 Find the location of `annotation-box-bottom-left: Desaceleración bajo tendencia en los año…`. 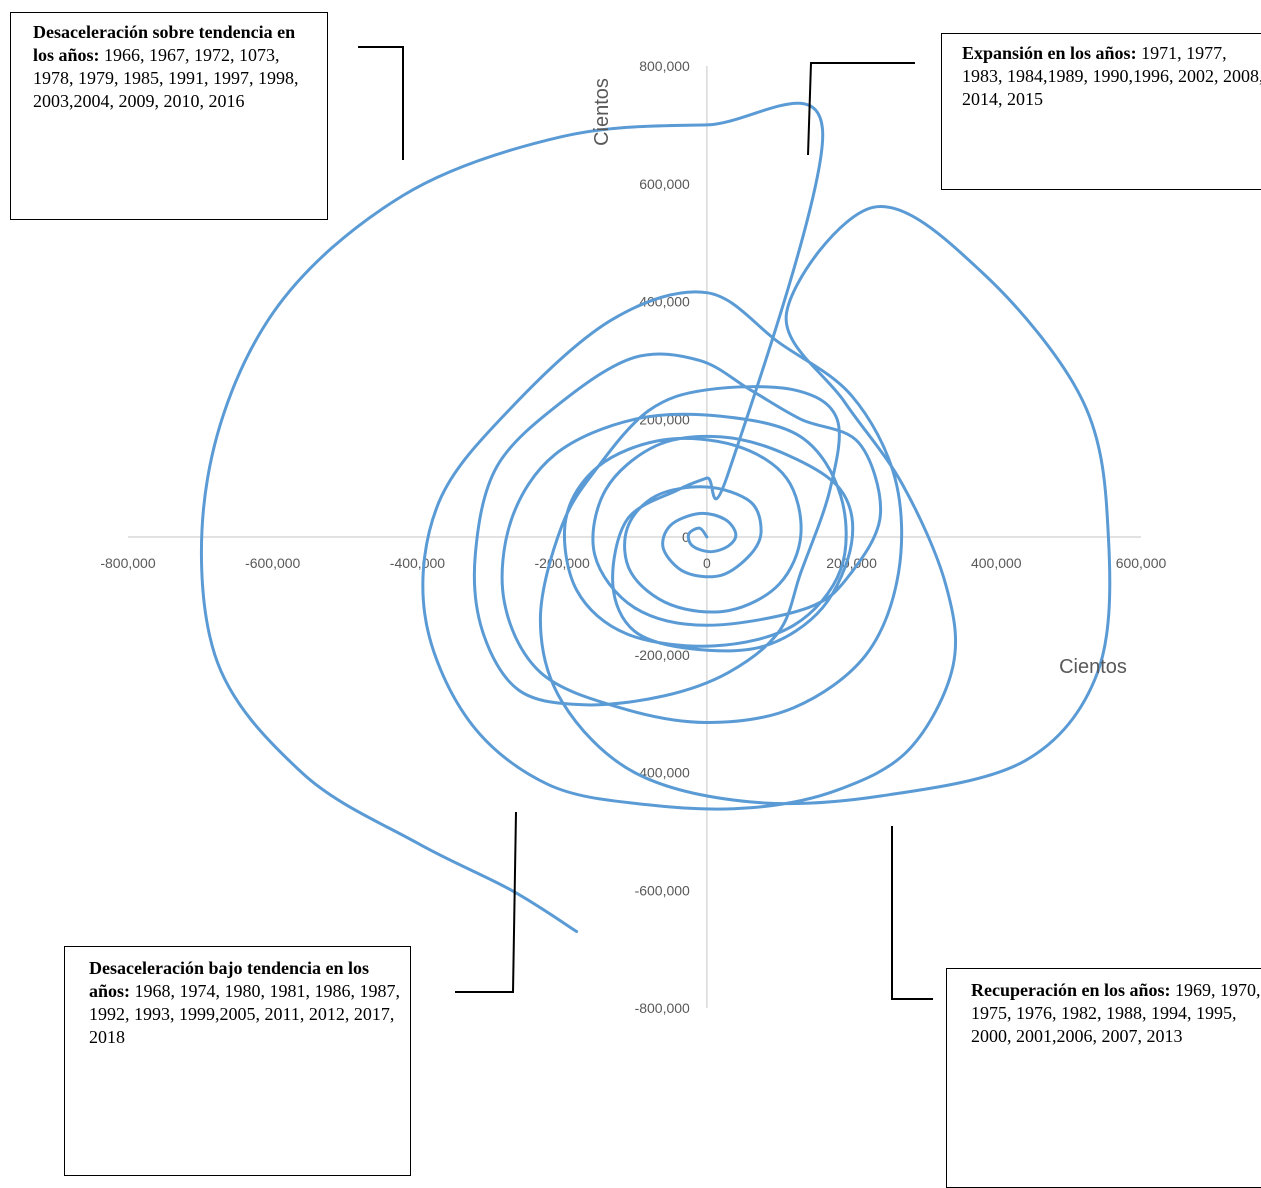

annotation-box-bottom-left: Desaceleración bajo tendencia en los año… is located at coordinates (237, 1061).